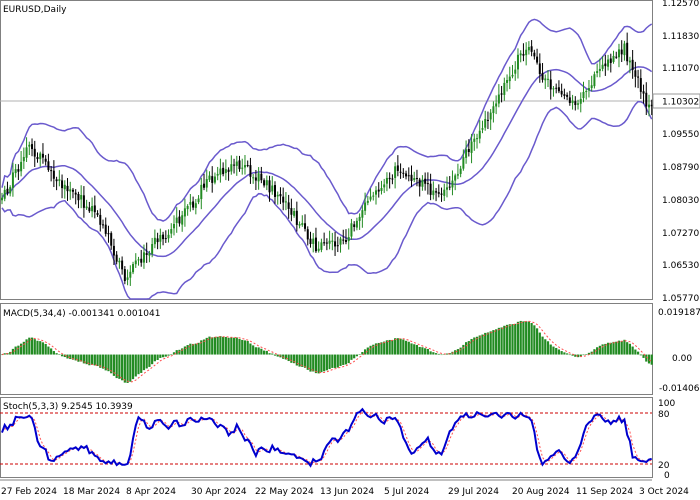 The width and height of the screenshot is (700, 500). I want to click on macd-histogram, so click(326, 351).